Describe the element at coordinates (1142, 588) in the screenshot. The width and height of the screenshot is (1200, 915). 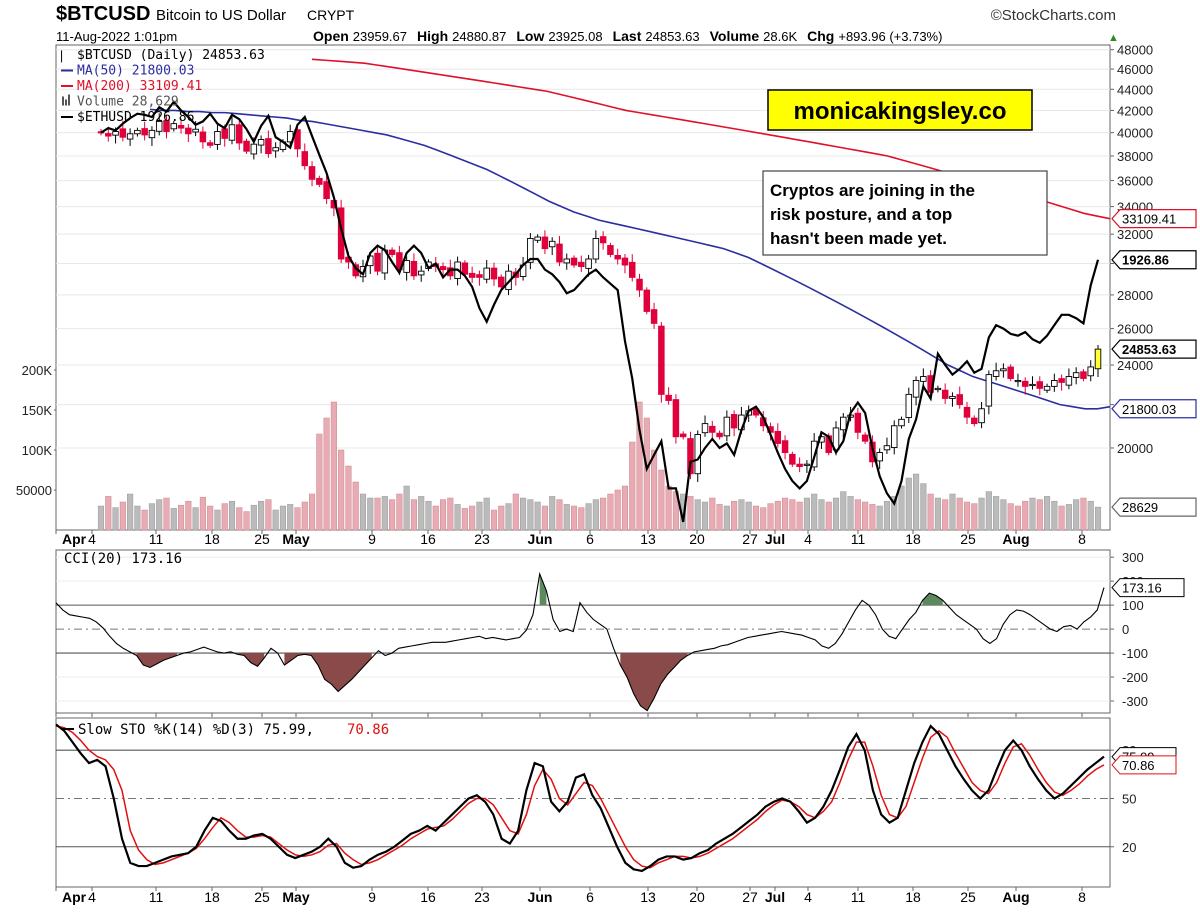
I see `cci-last-label: 173.16` at that location.